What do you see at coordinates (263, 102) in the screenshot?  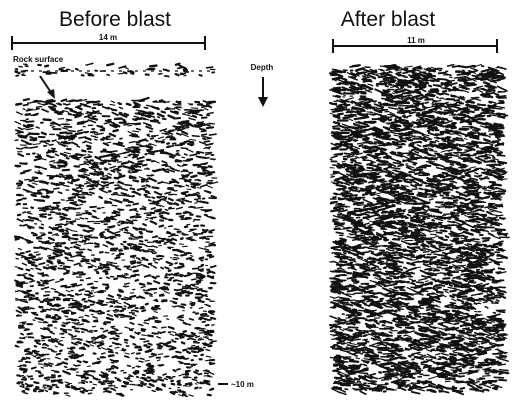 I see `arrow-head` at bounding box center [263, 102].